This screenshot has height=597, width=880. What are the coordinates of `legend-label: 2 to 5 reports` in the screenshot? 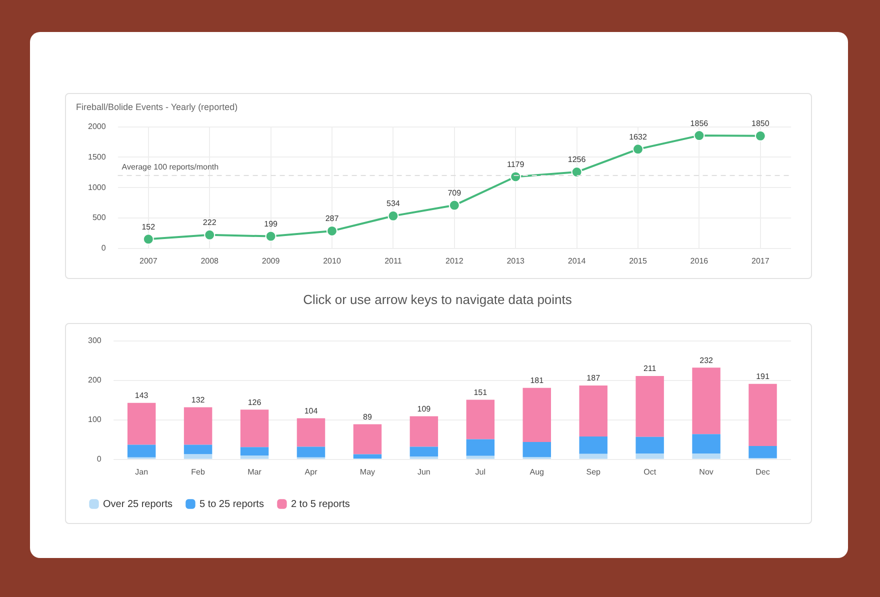 It's located at (320, 504).